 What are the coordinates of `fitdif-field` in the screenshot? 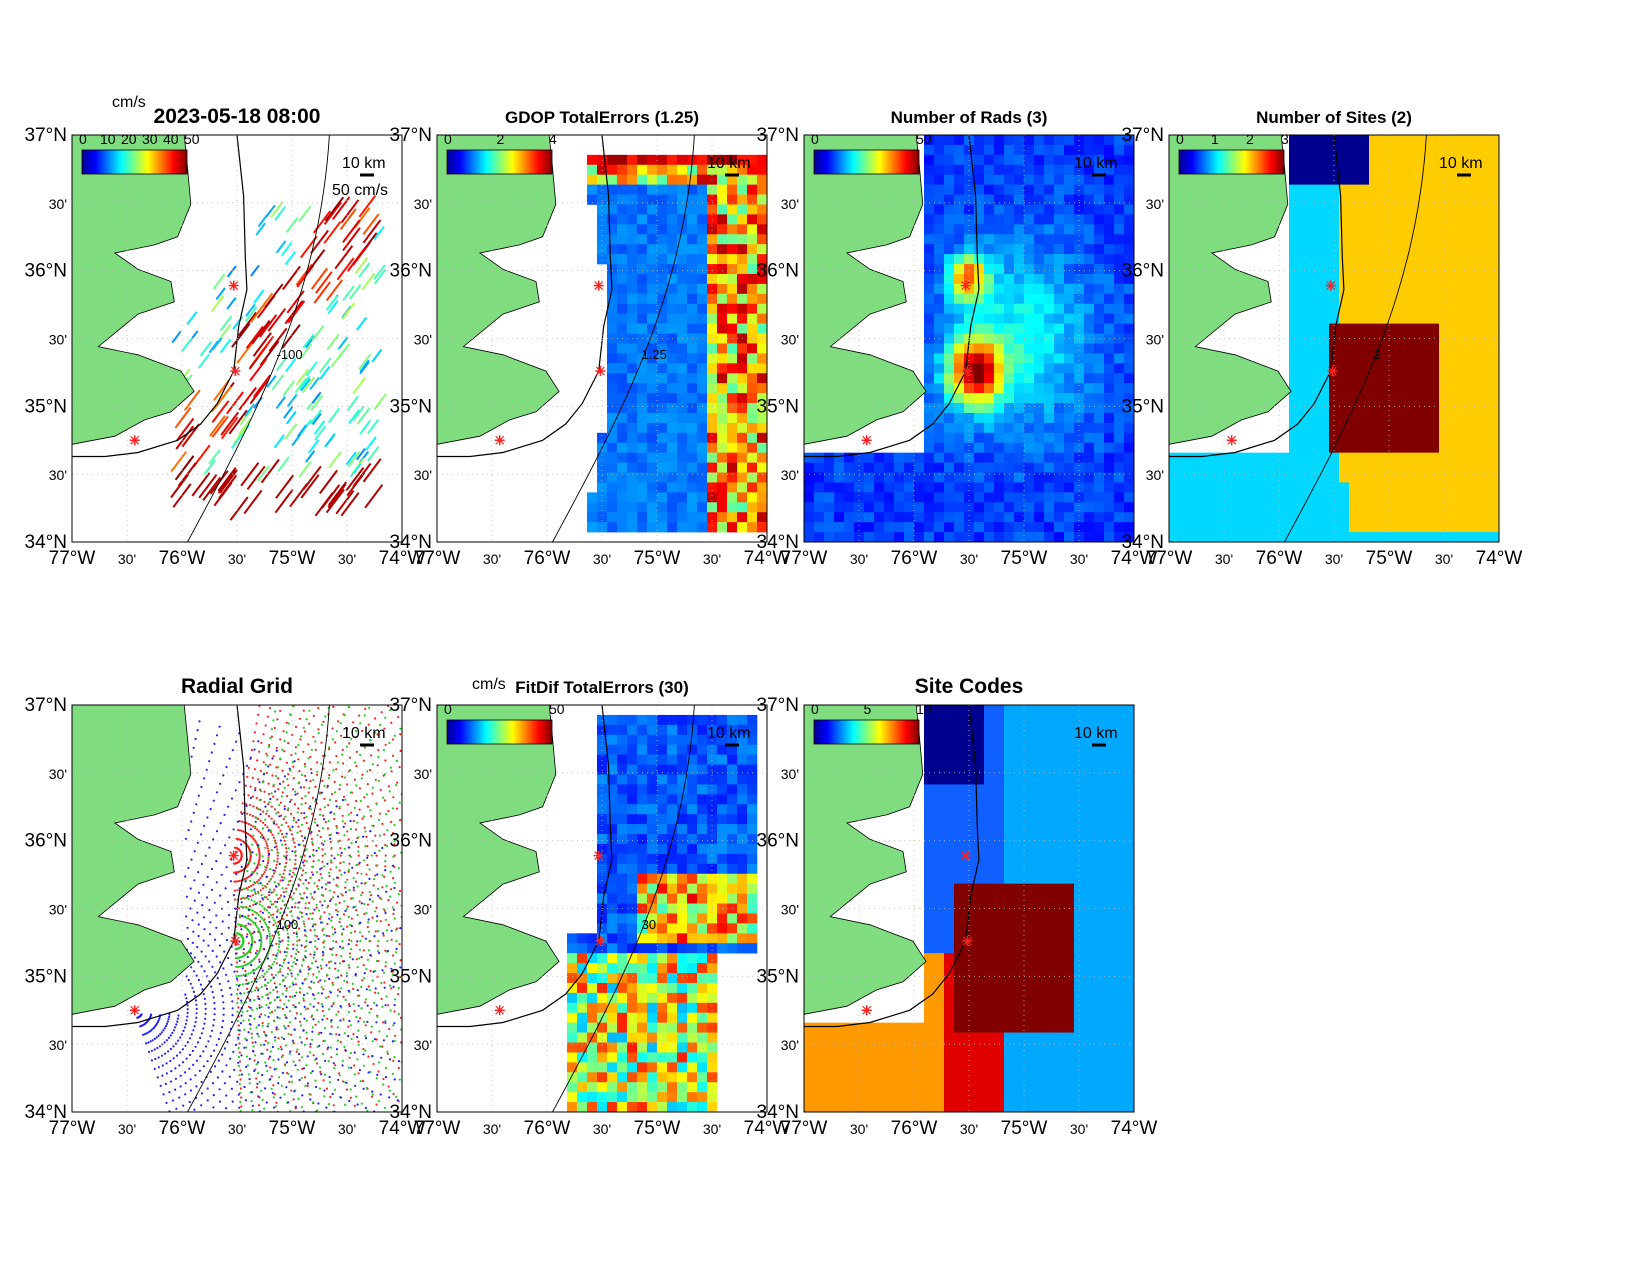 It's located at (662, 913).